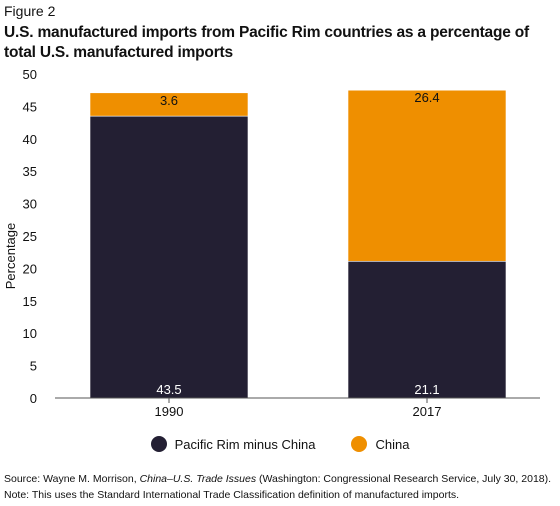  I want to click on x-tick-label: 1990, so click(169, 411).